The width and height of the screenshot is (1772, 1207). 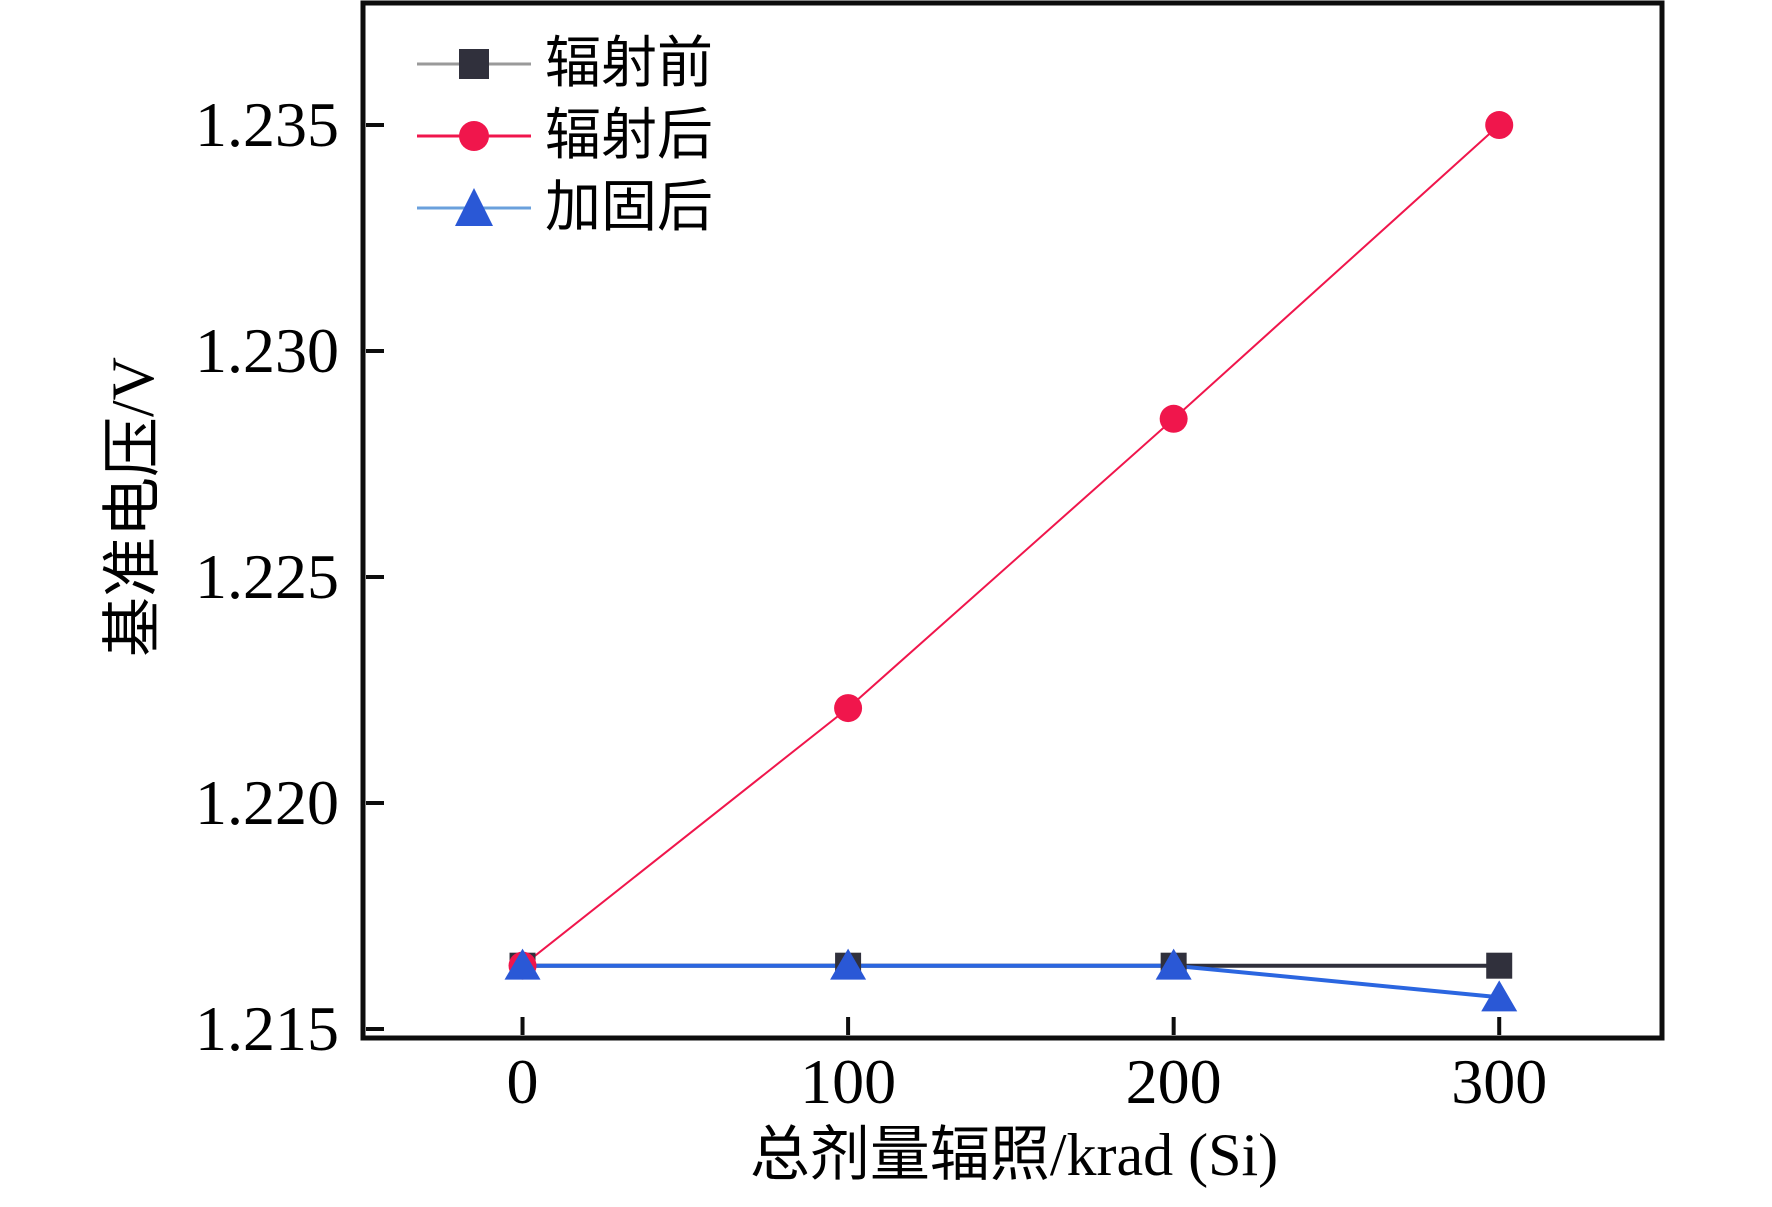 I want to click on legend-square-swatch-icon, so click(x=474, y=64).